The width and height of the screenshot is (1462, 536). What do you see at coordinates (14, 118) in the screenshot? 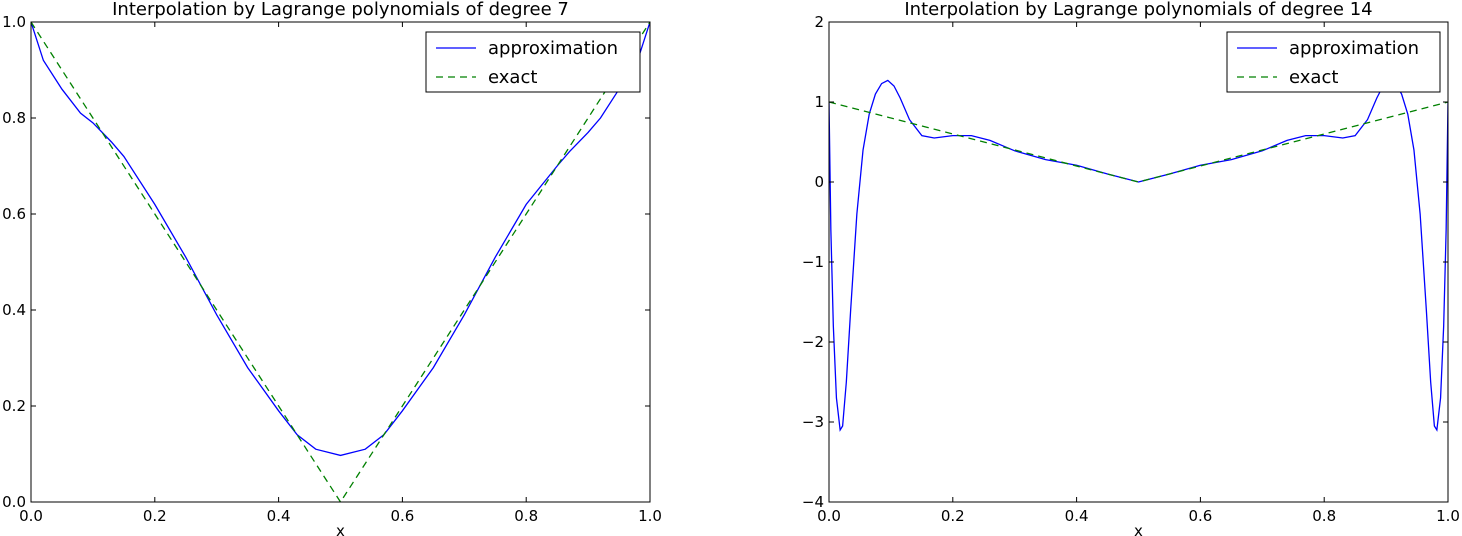
I see `y-tick-label: 0.8` at bounding box center [14, 118].